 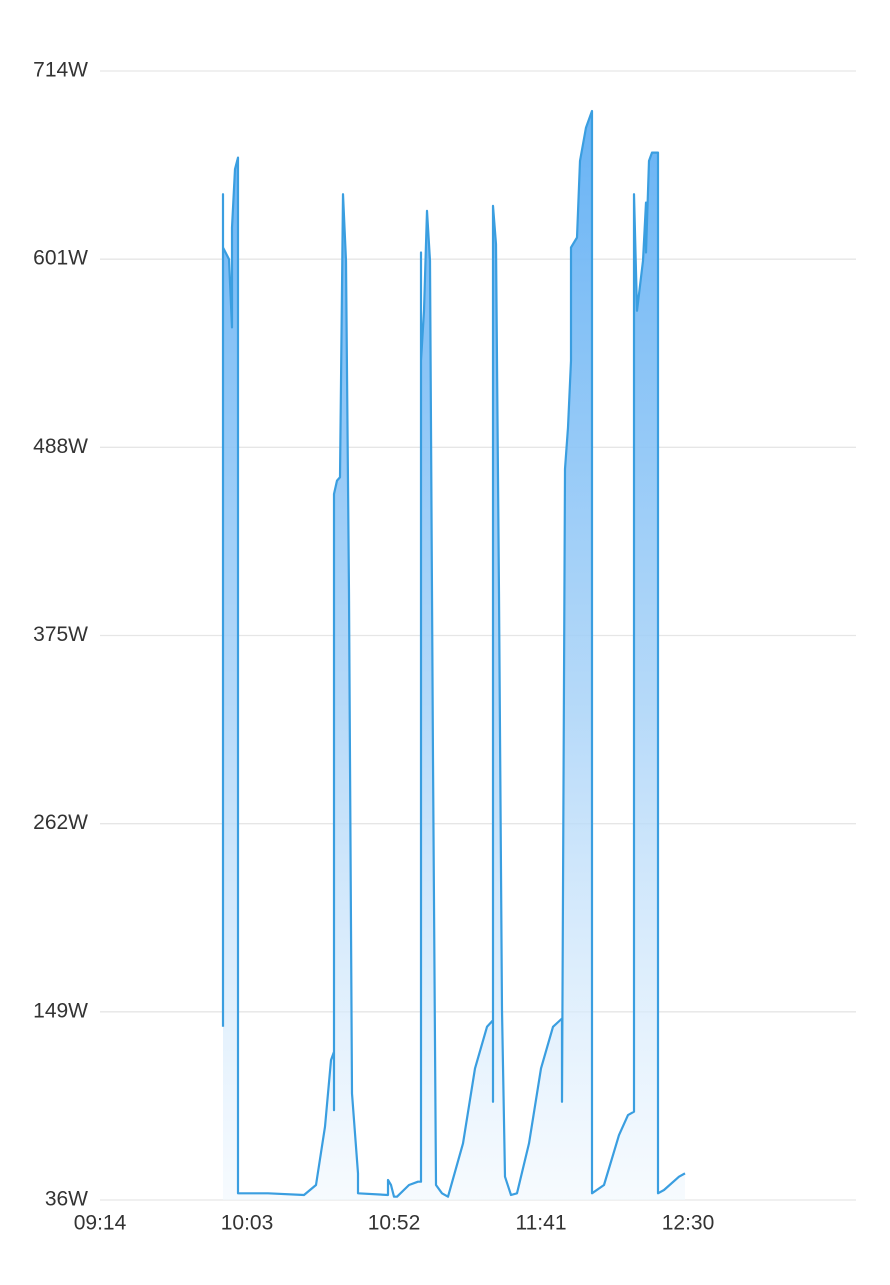 What do you see at coordinates (60, 446) in the screenshot?
I see `y-tick-label: 488W` at bounding box center [60, 446].